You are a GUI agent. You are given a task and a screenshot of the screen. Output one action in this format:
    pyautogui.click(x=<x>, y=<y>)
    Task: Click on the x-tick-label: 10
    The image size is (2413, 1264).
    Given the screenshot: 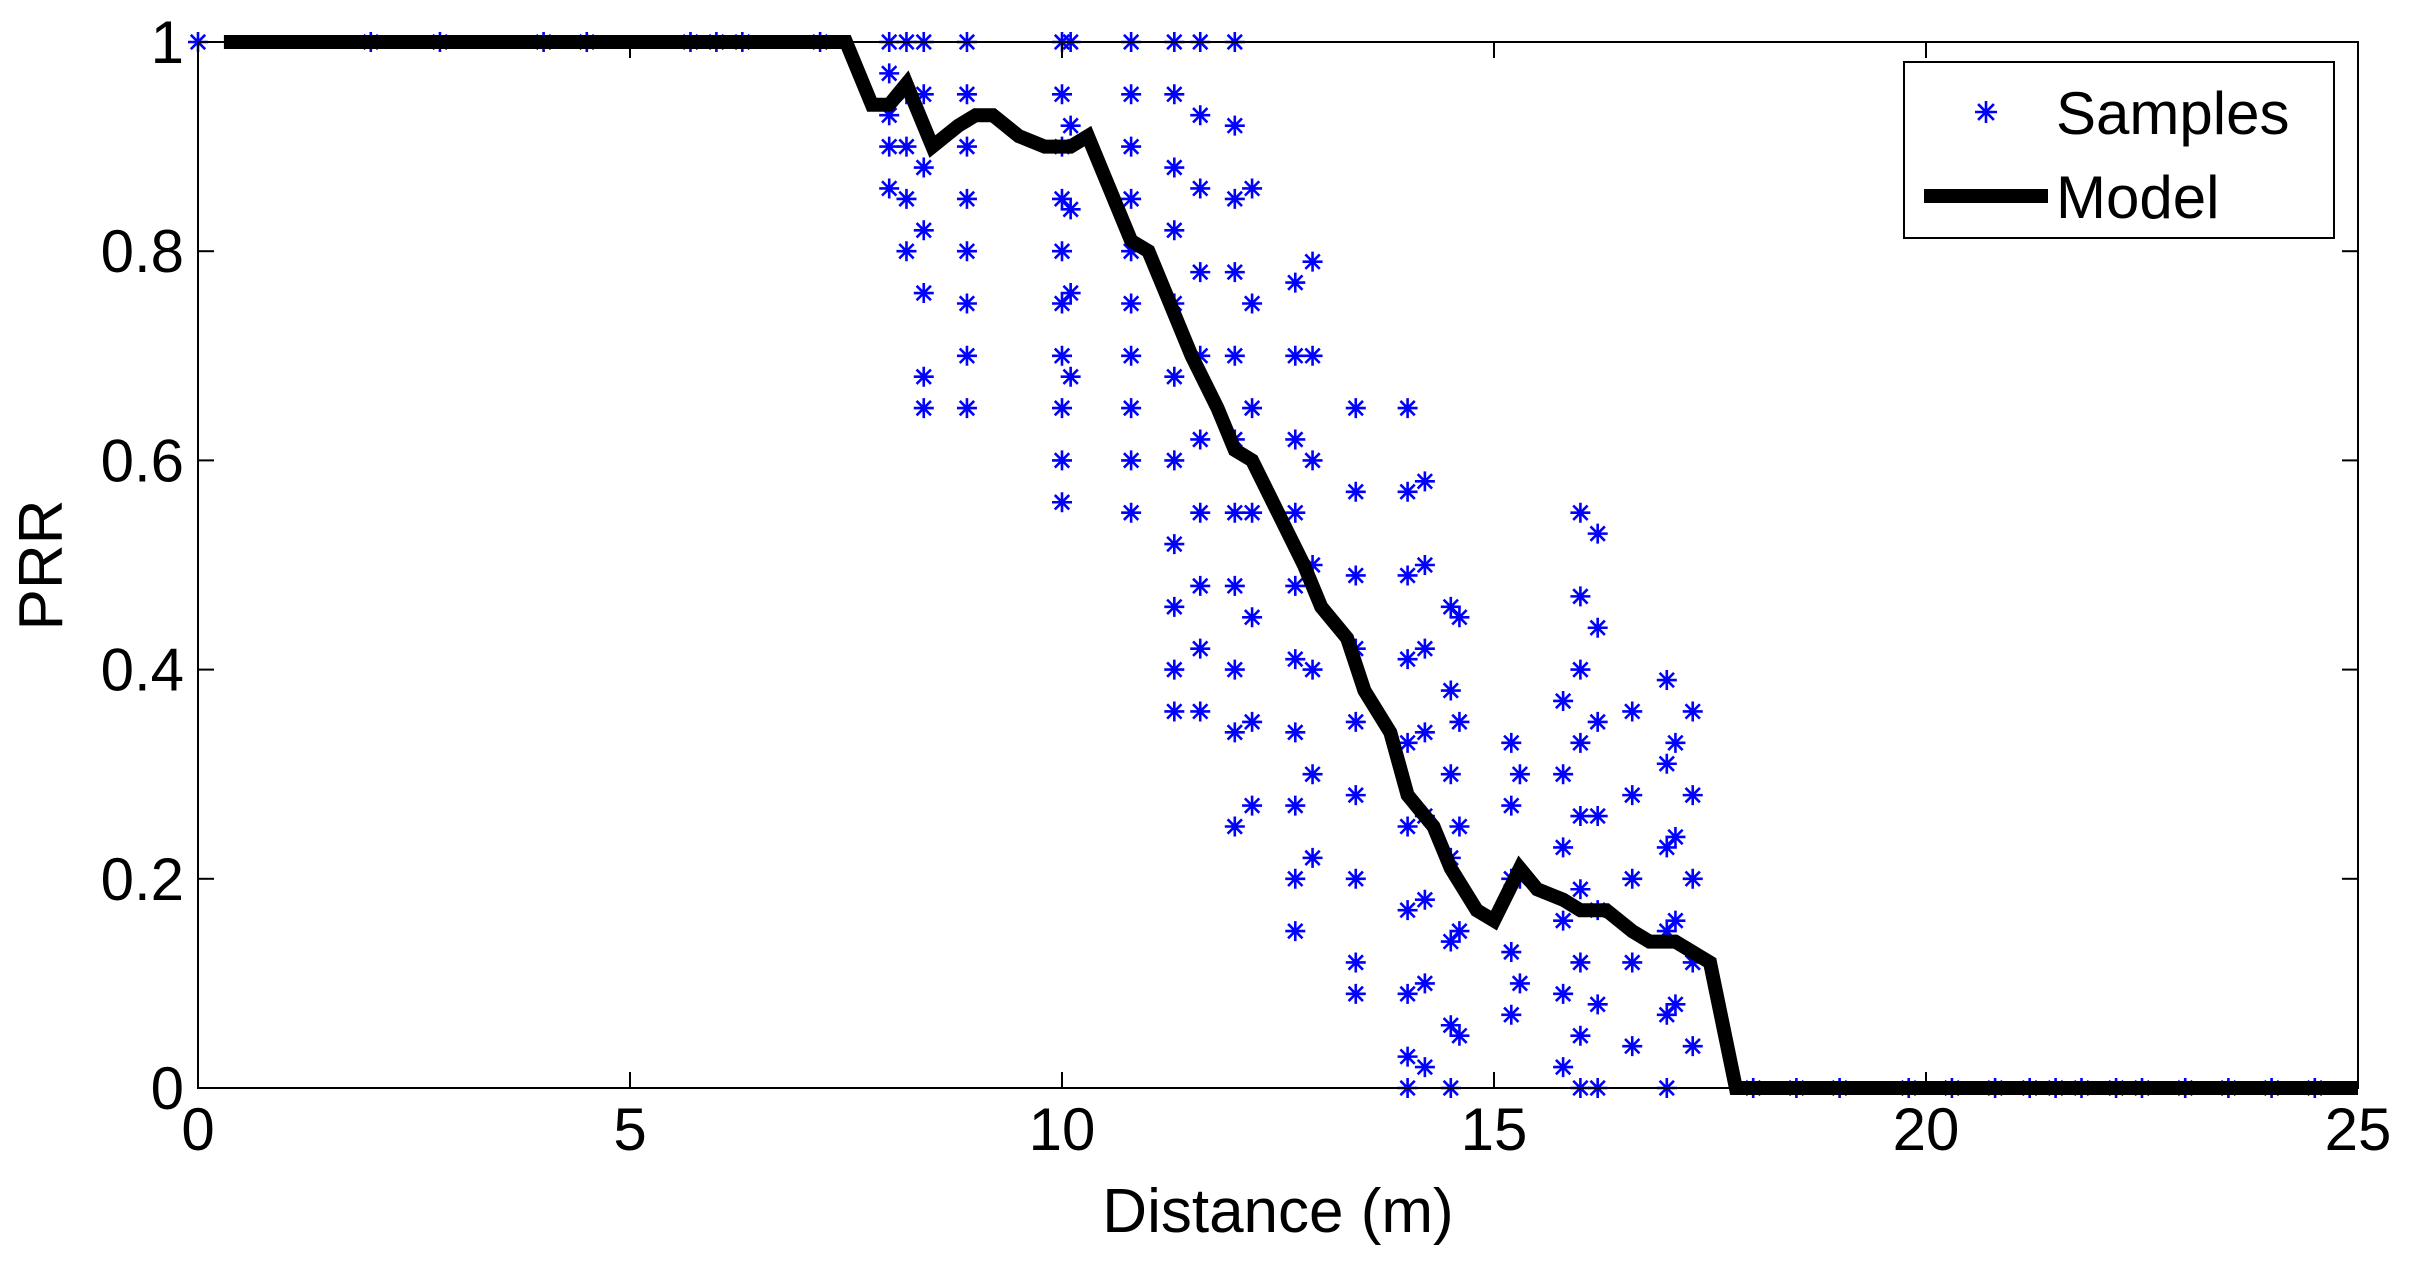 What is the action you would take?
    pyautogui.click(x=1062, y=1129)
    